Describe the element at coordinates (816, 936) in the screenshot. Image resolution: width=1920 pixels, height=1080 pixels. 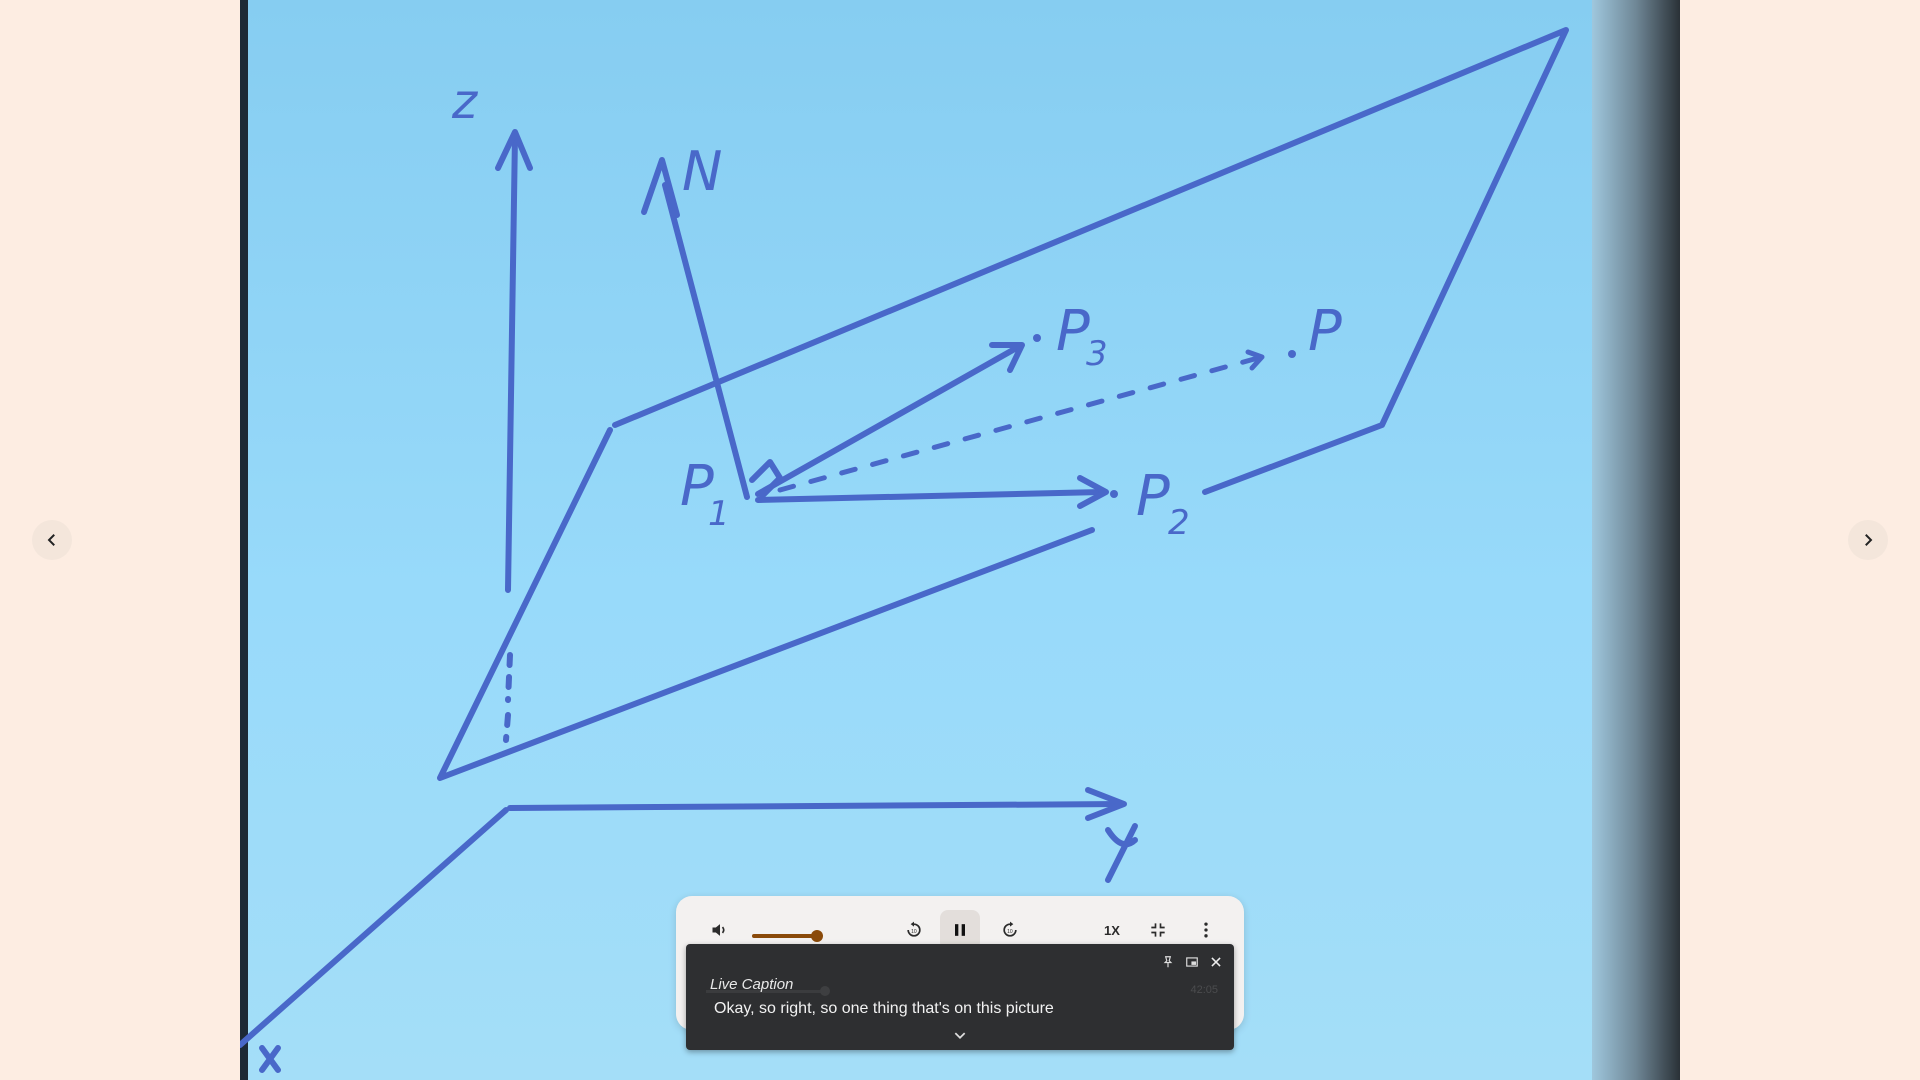
I see `volume-slider-thumb` at that location.